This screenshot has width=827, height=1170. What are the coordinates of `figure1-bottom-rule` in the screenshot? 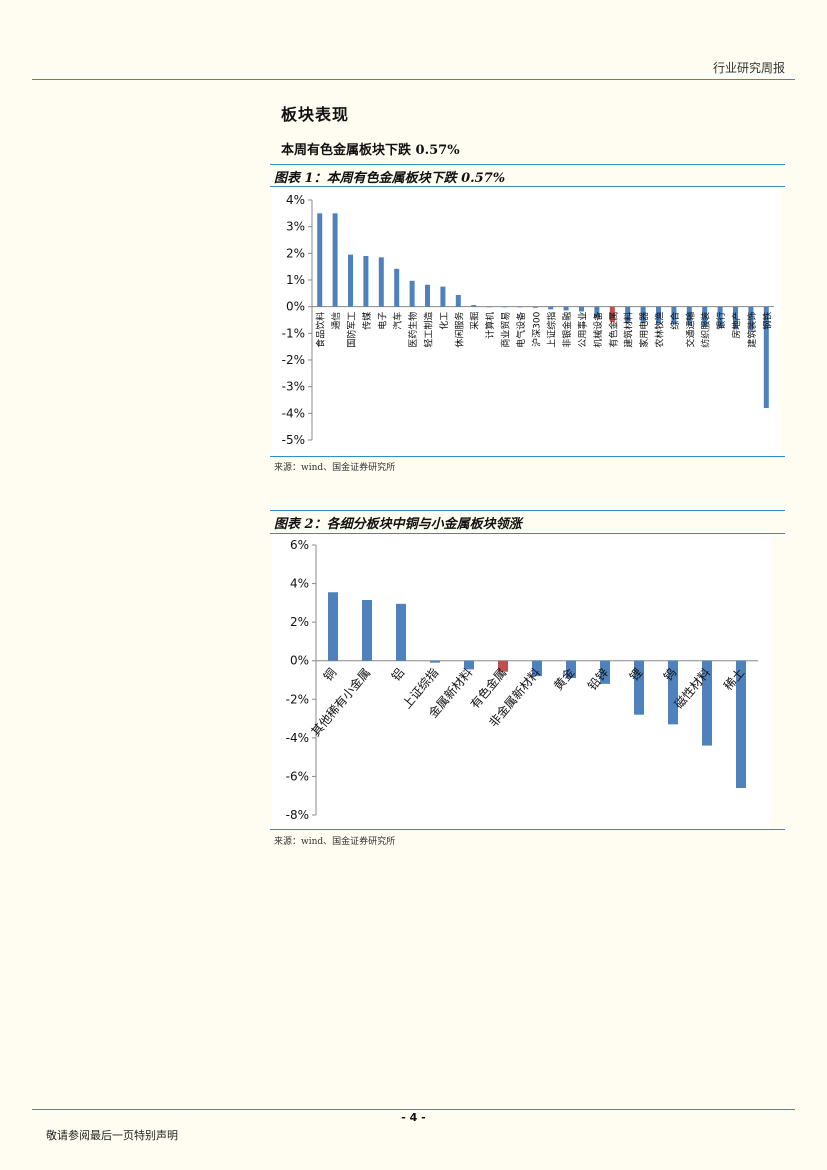 It's located at (527, 456).